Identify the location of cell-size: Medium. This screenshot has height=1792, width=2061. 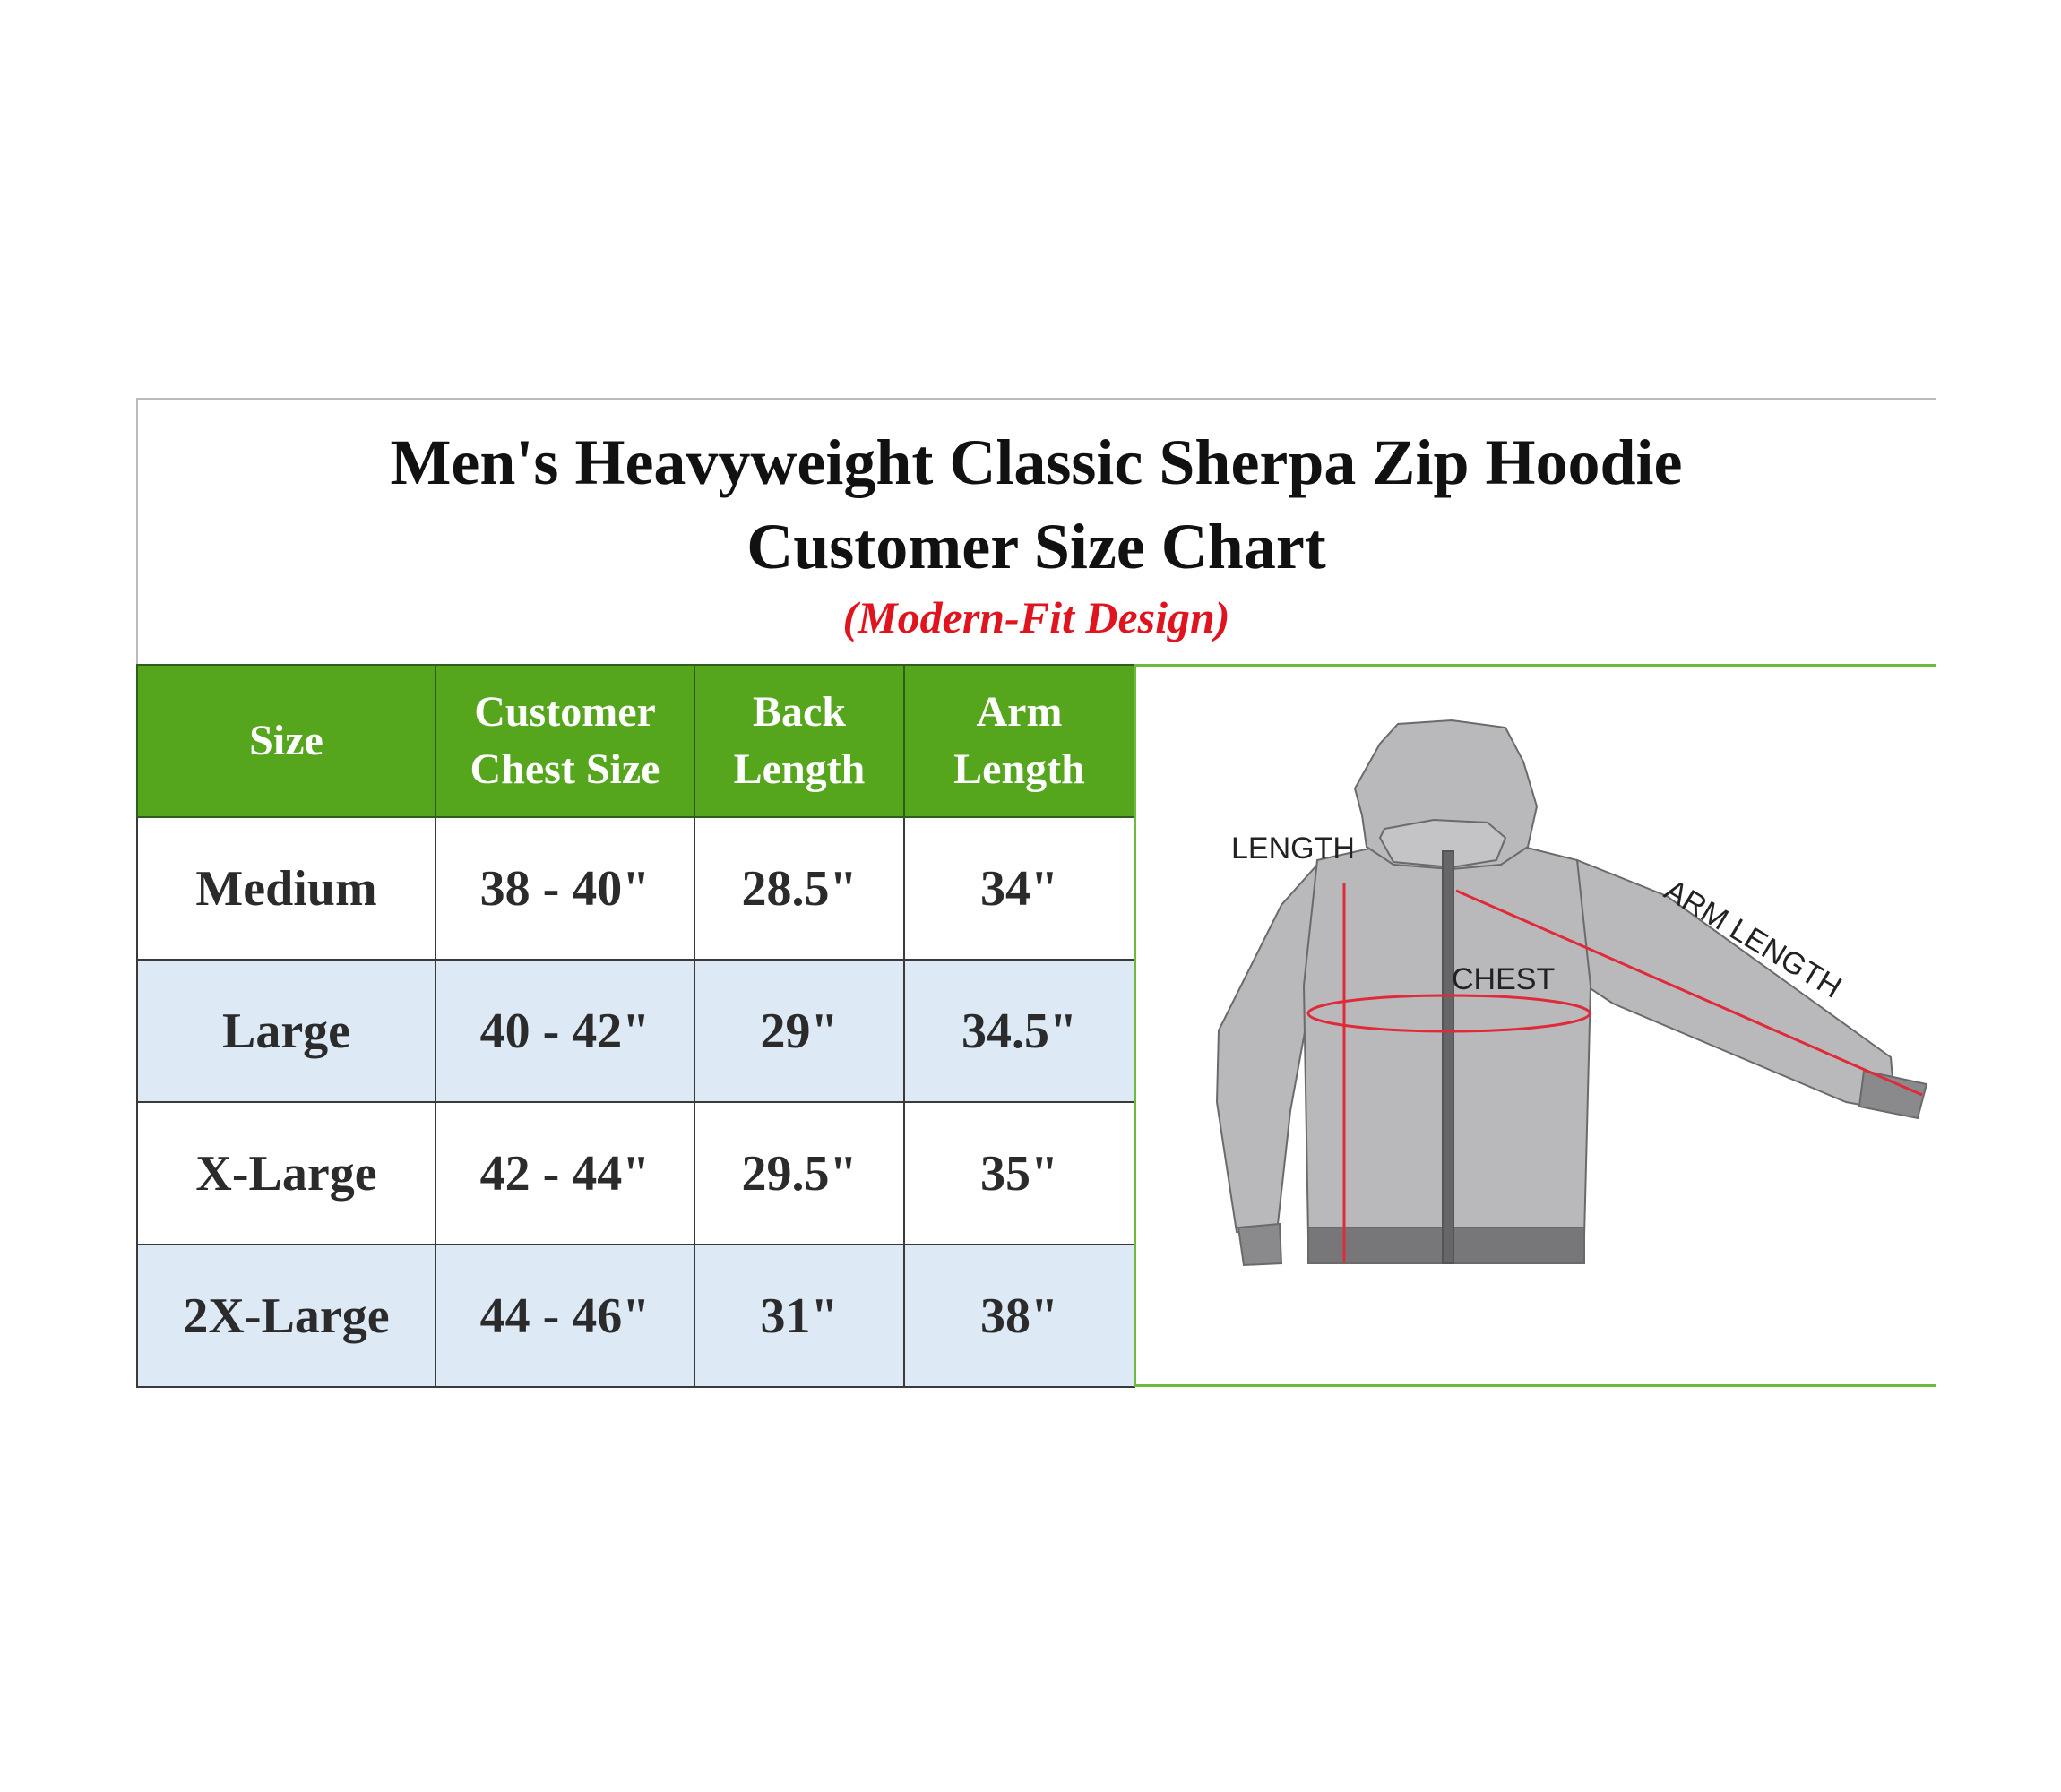
(286, 889).